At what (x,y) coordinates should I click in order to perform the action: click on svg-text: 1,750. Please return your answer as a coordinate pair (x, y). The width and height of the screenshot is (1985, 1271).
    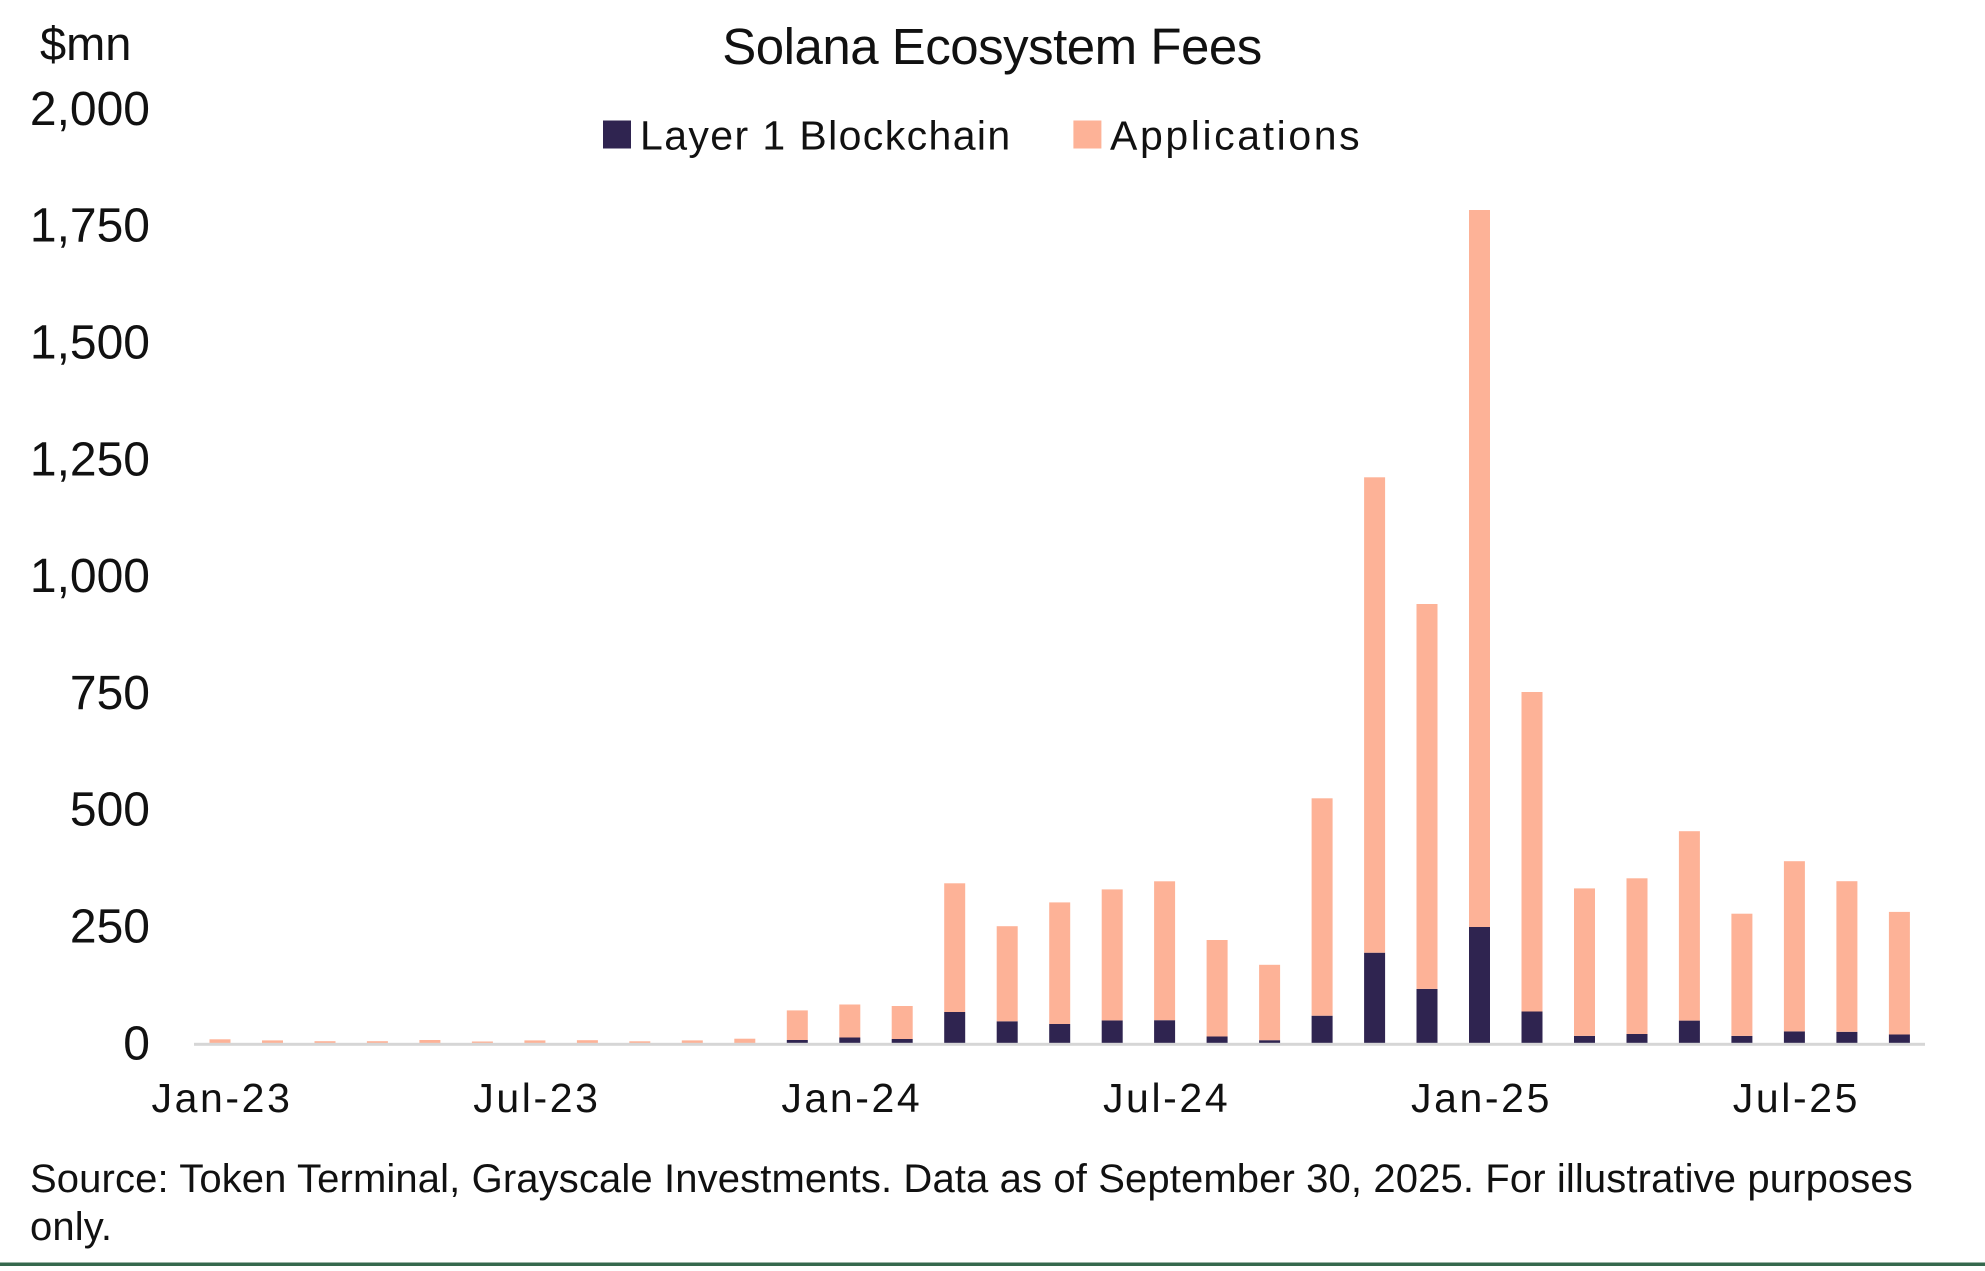
    Looking at the image, I should click on (90, 226).